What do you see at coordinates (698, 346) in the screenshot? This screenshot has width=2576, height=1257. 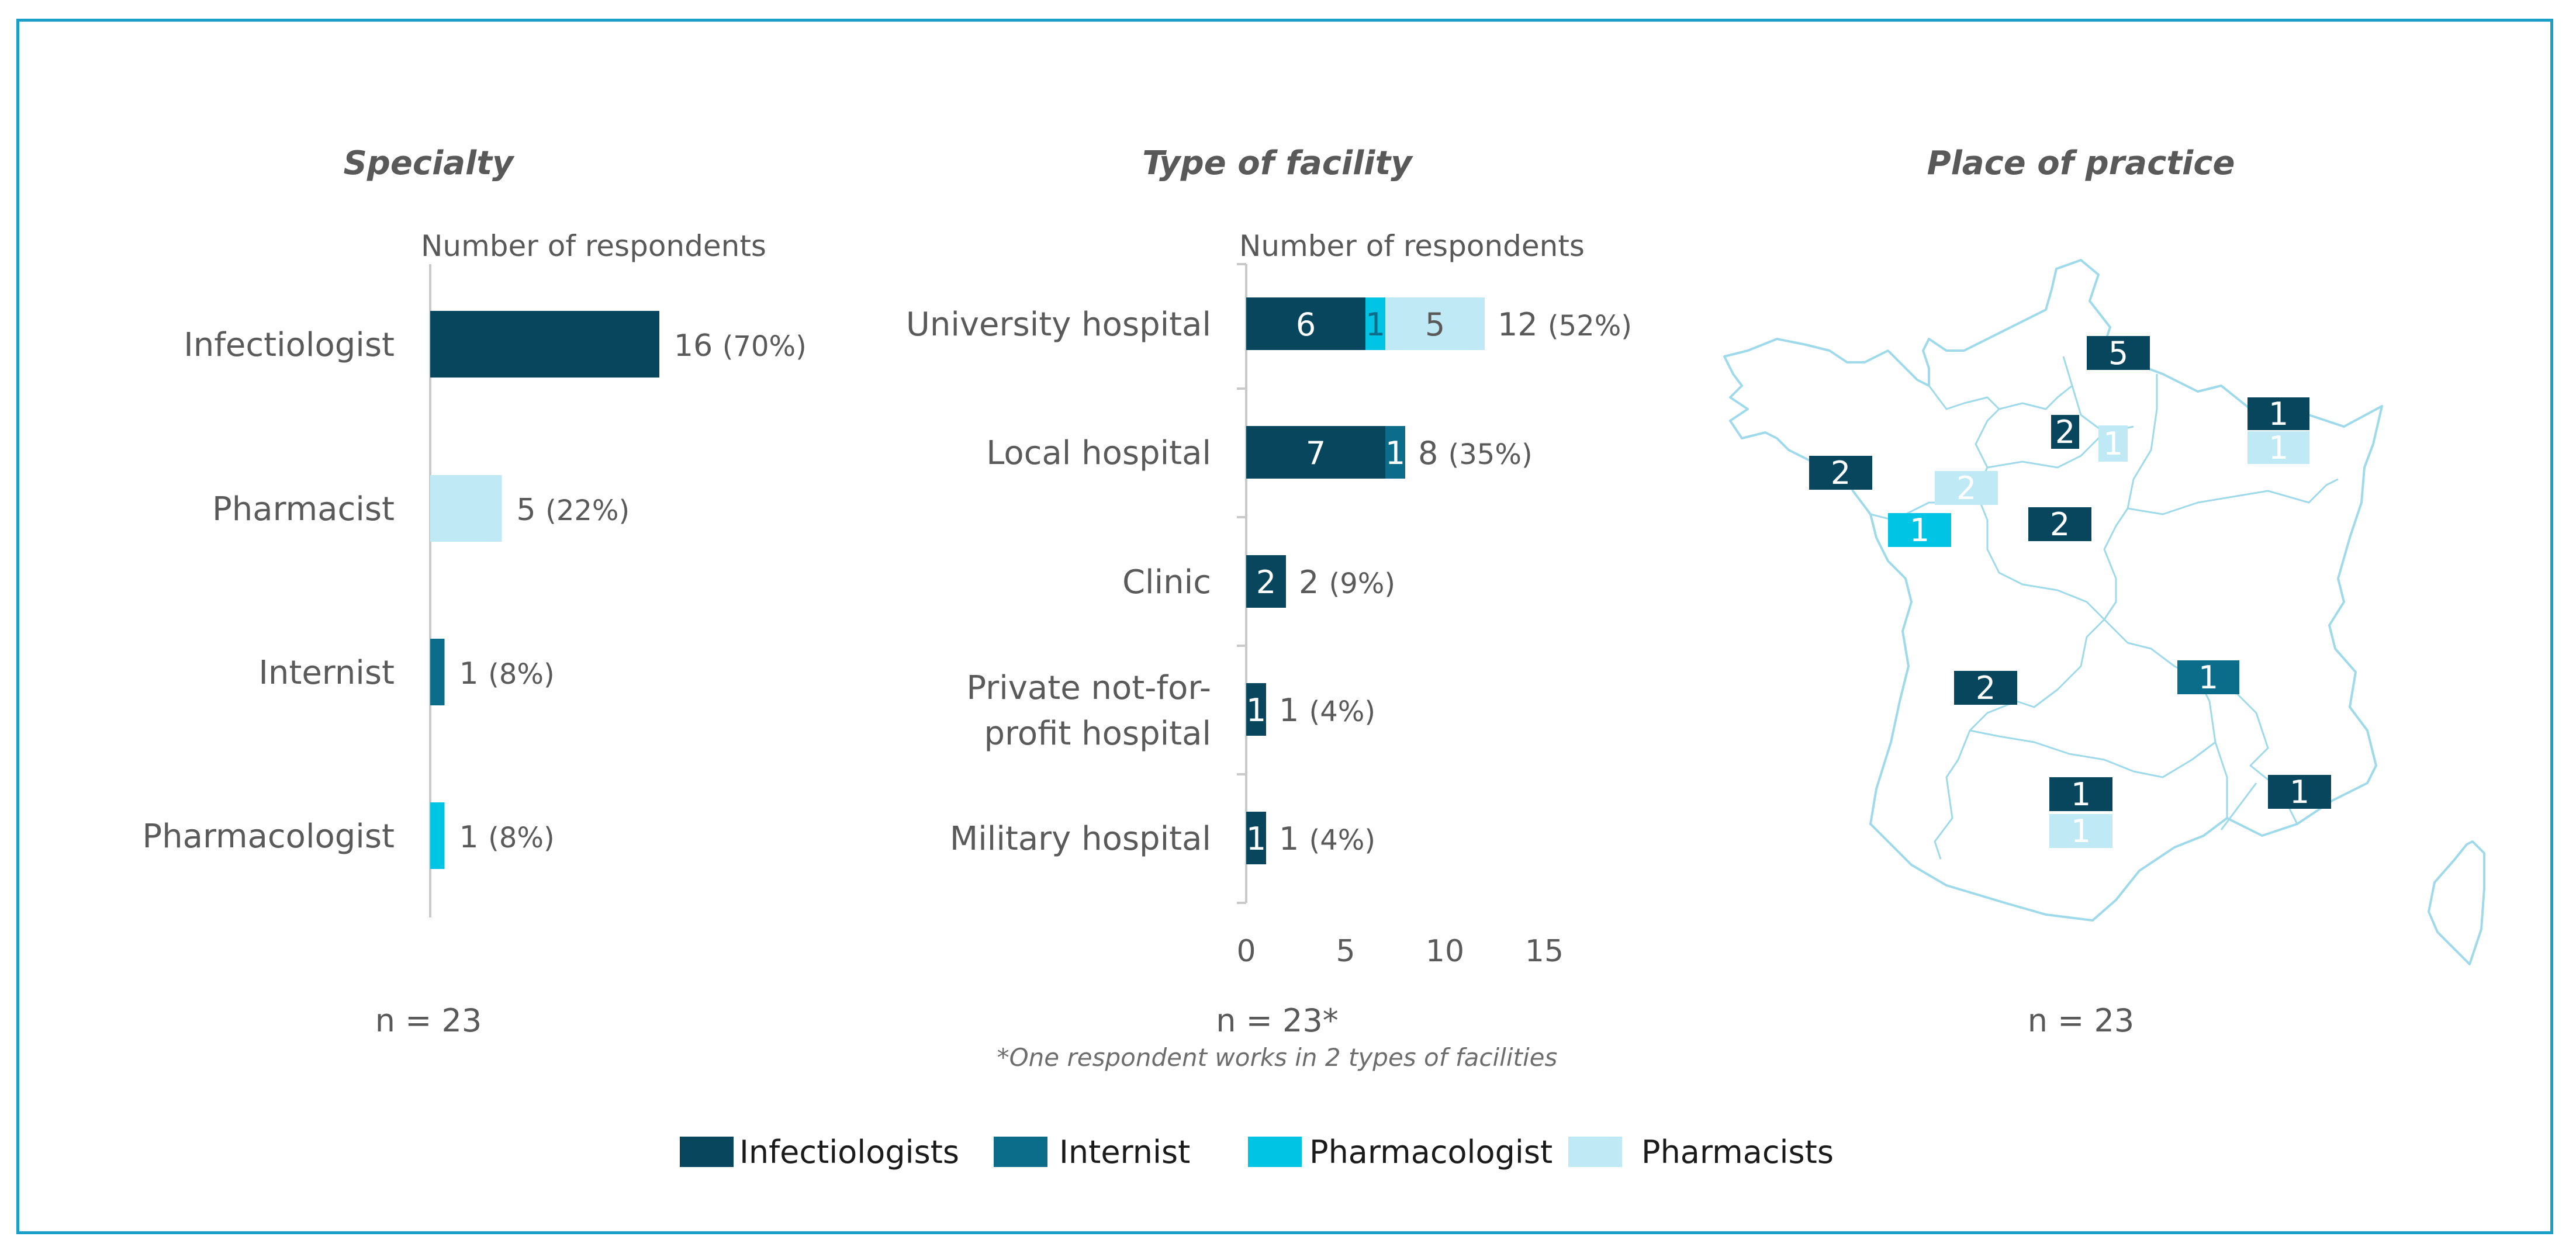 I see `specialty-value-count: 16` at bounding box center [698, 346].